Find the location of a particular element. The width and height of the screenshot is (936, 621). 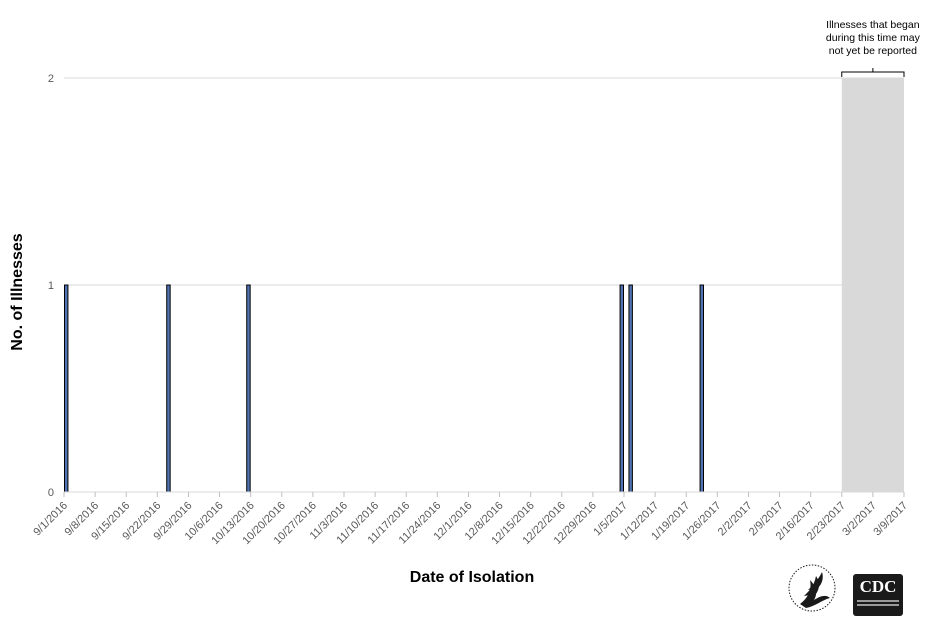

y-tick-labels: 0 1 2 is located at coordinates (51, 286).